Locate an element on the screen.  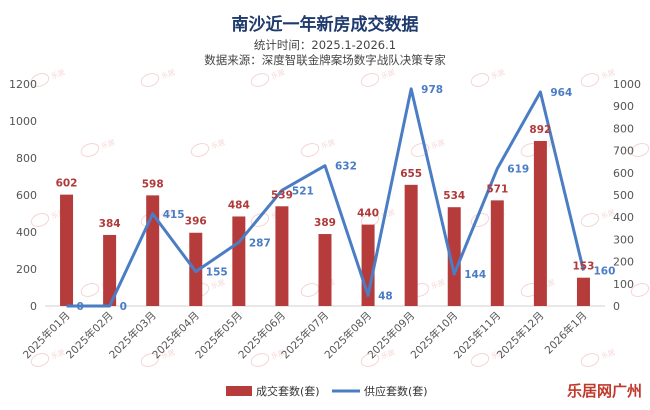
bar-data-label: 484 is located at coordinates (239, 205).